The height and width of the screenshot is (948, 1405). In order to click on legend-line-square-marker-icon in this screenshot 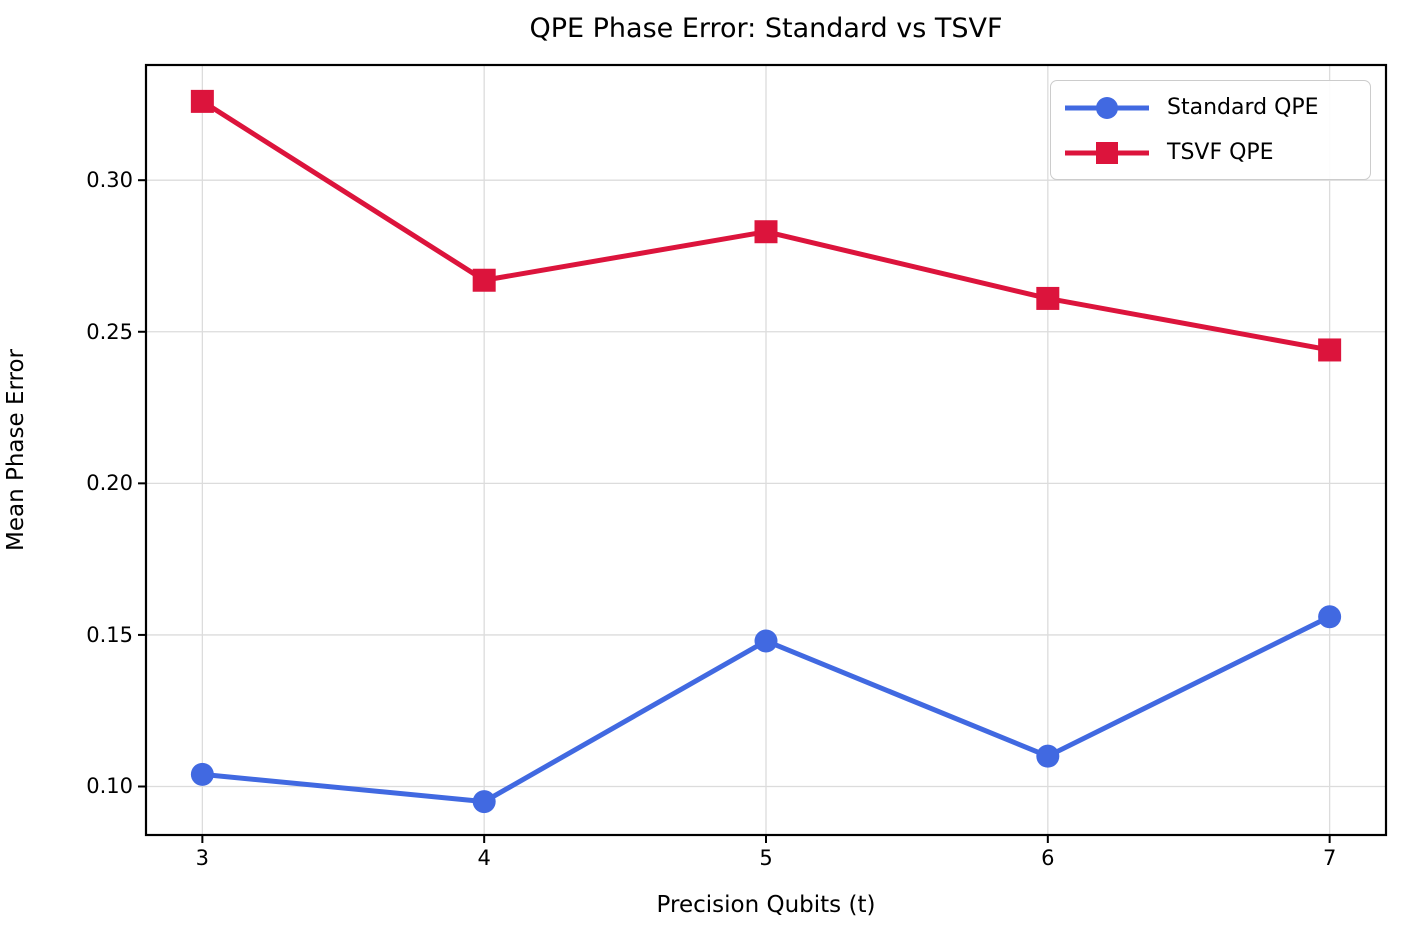, I will do `click(1107, 152)`.